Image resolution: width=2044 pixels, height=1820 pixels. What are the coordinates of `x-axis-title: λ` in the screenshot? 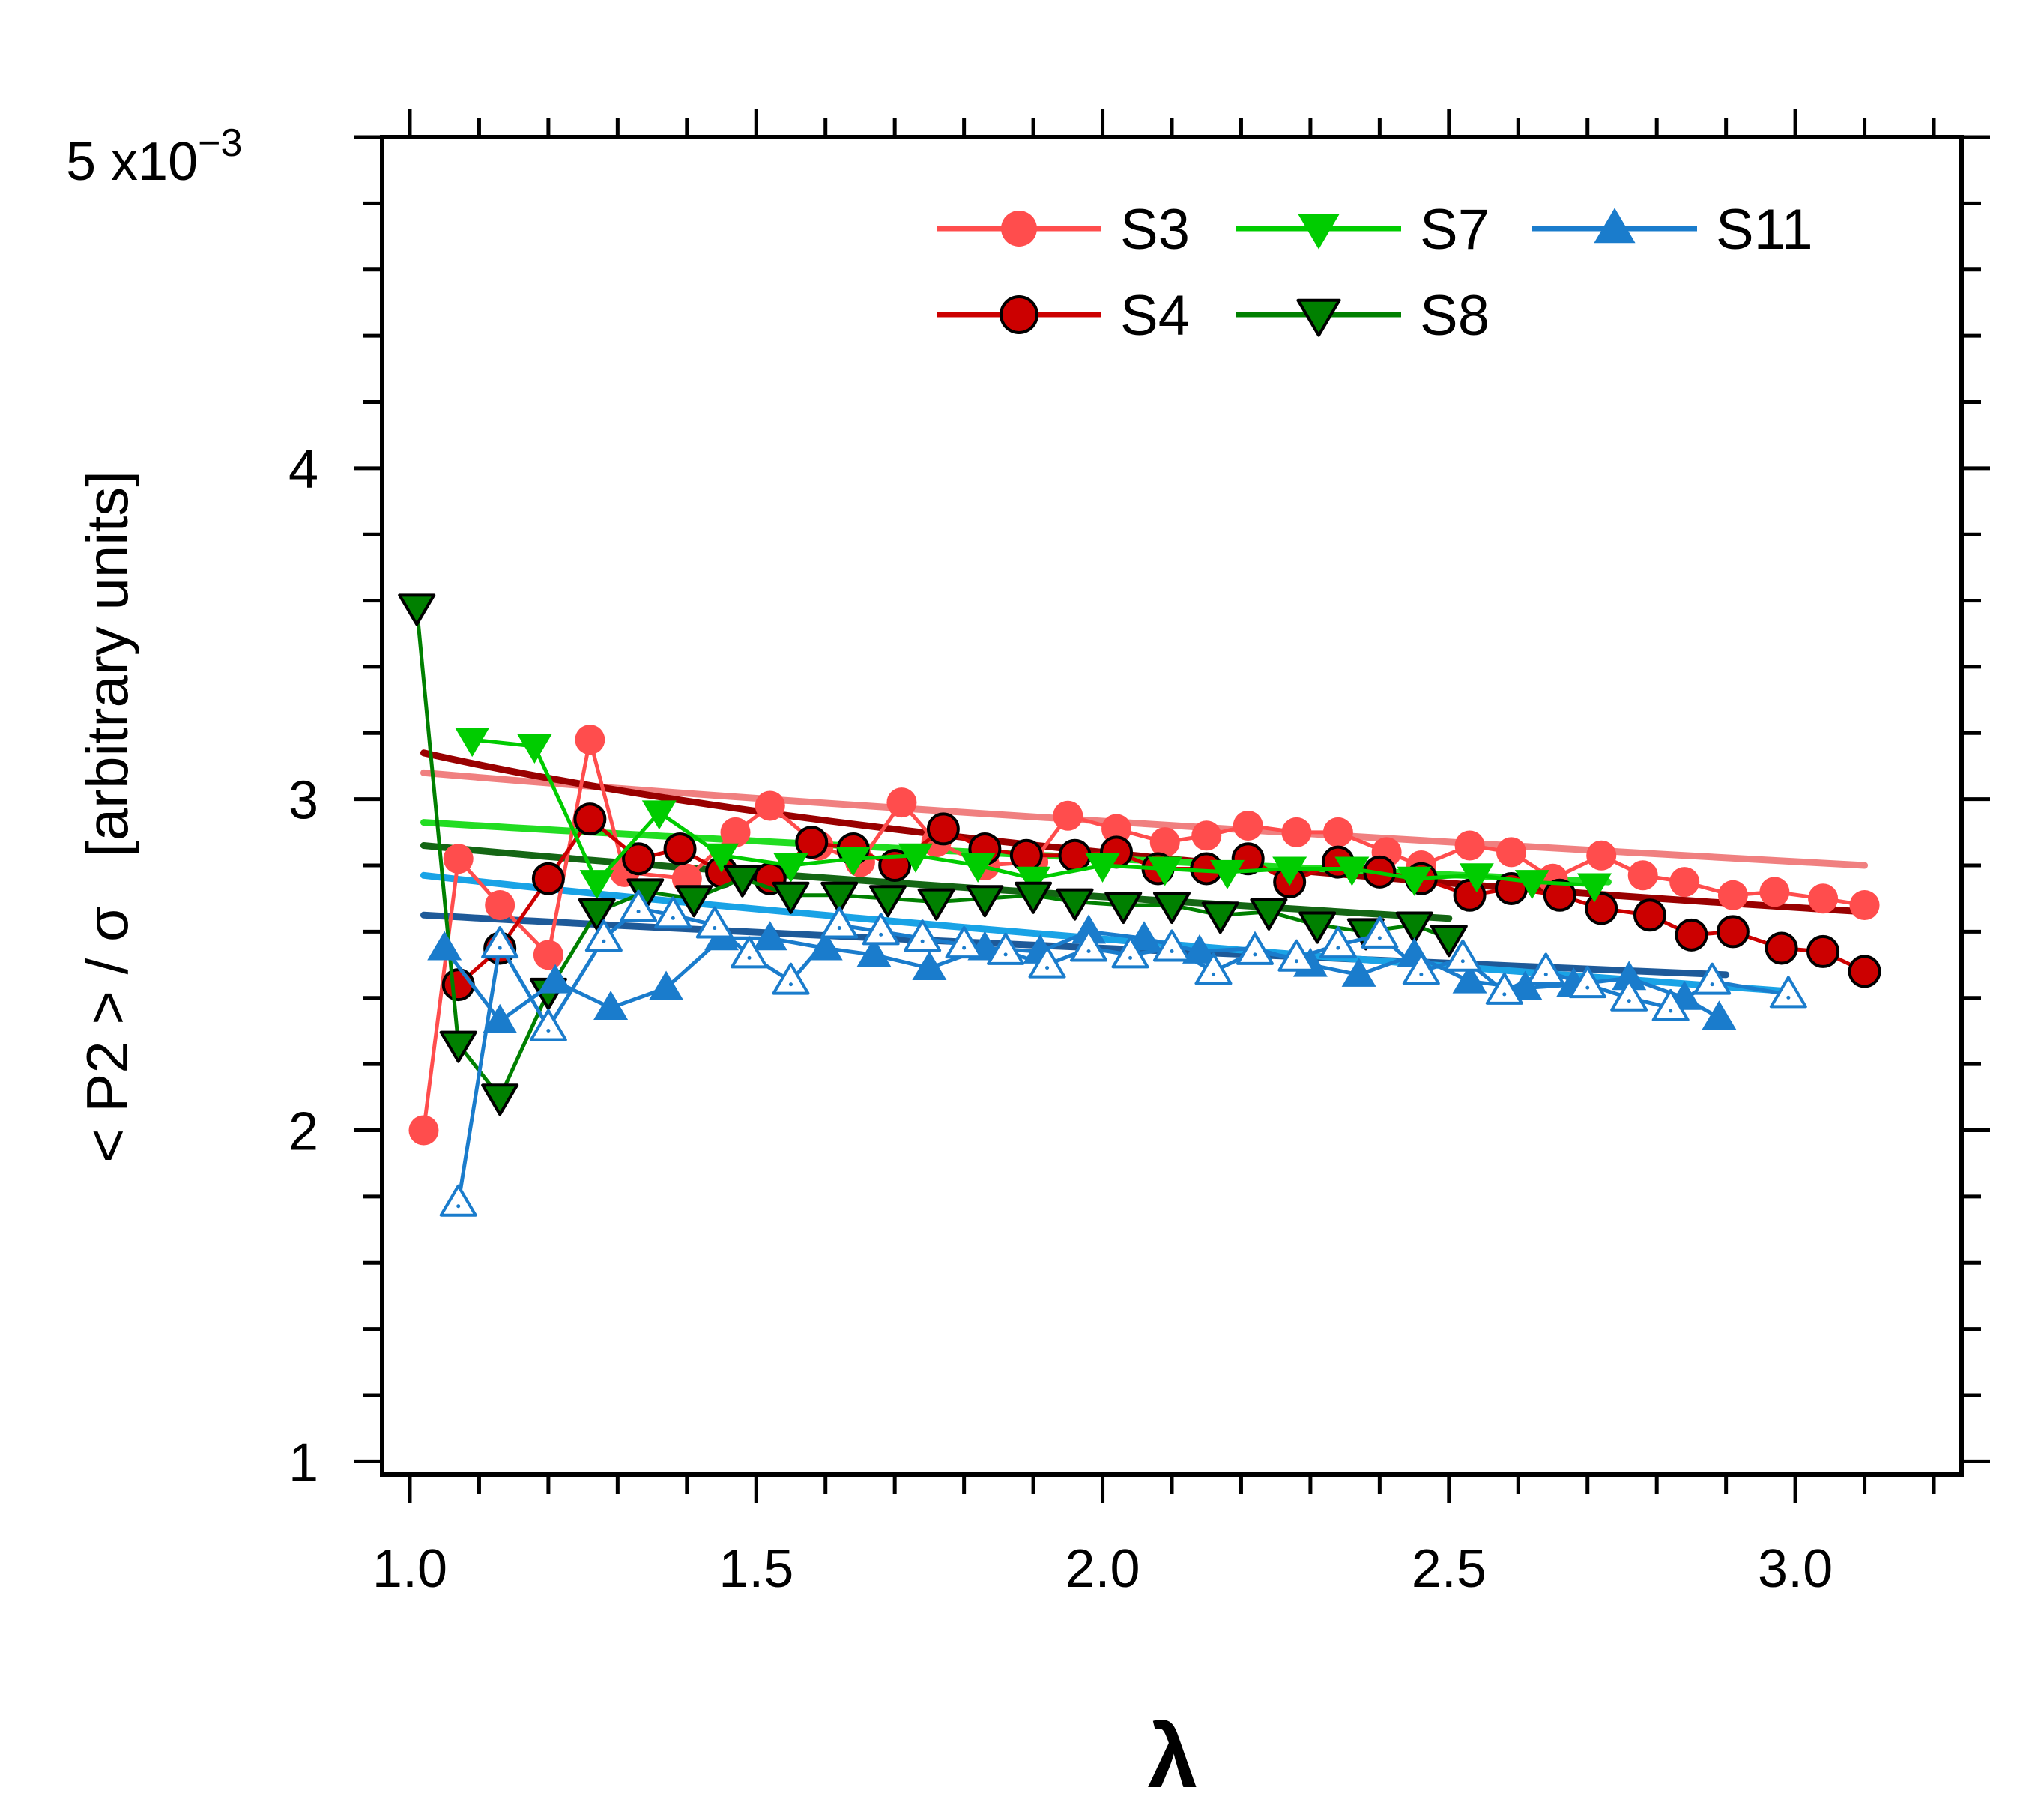 It's located at (1173, 1756).